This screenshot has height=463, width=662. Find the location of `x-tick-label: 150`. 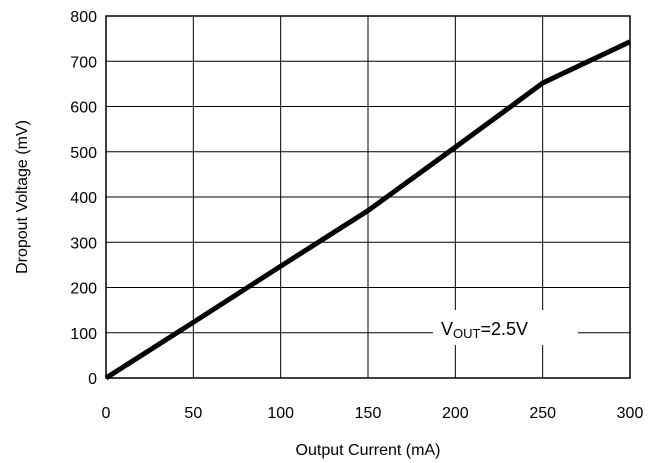

x-tick-label: 150 is located at coordinates (368, 413).